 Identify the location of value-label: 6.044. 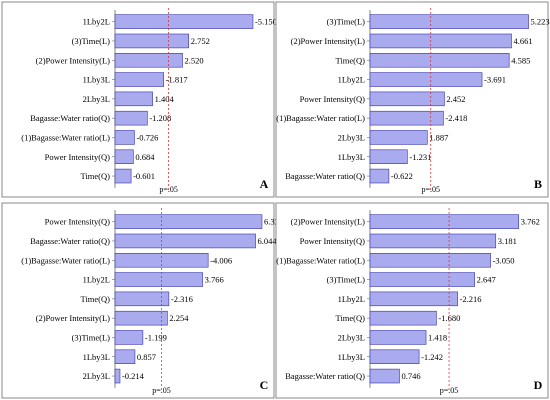
(268, 241).